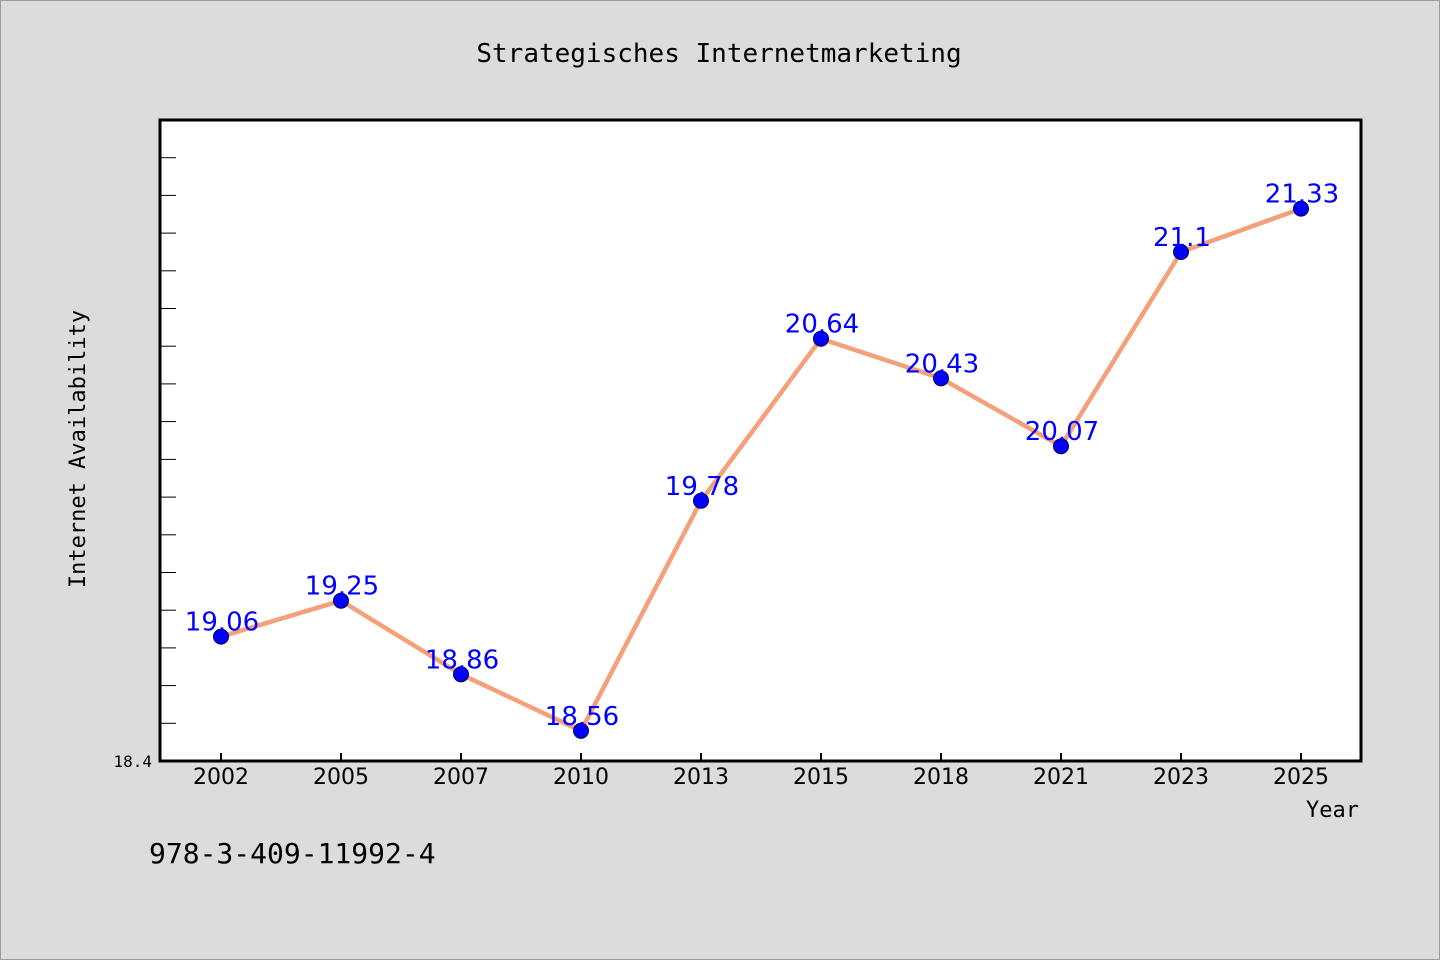  Describe the element at coordinates (462, 660) in the screenshot. I see `data-label: 18.86` at that location.